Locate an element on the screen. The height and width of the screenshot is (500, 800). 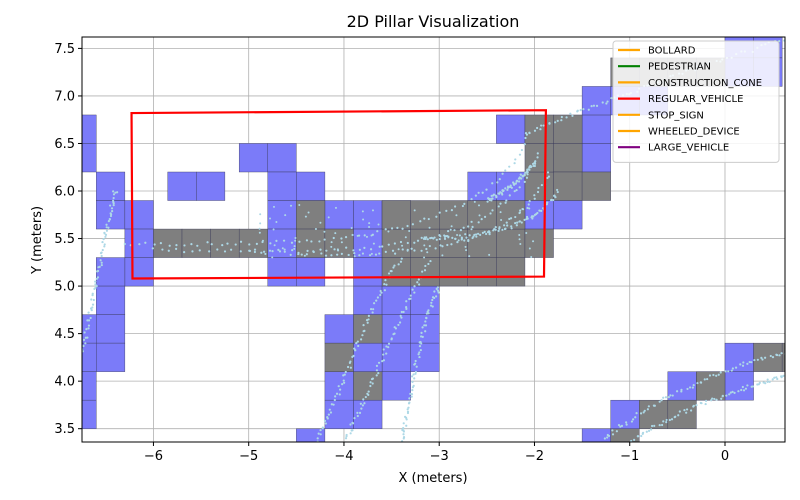
legend-label: PEDESTRIAN is located at coordinates (679, 67).